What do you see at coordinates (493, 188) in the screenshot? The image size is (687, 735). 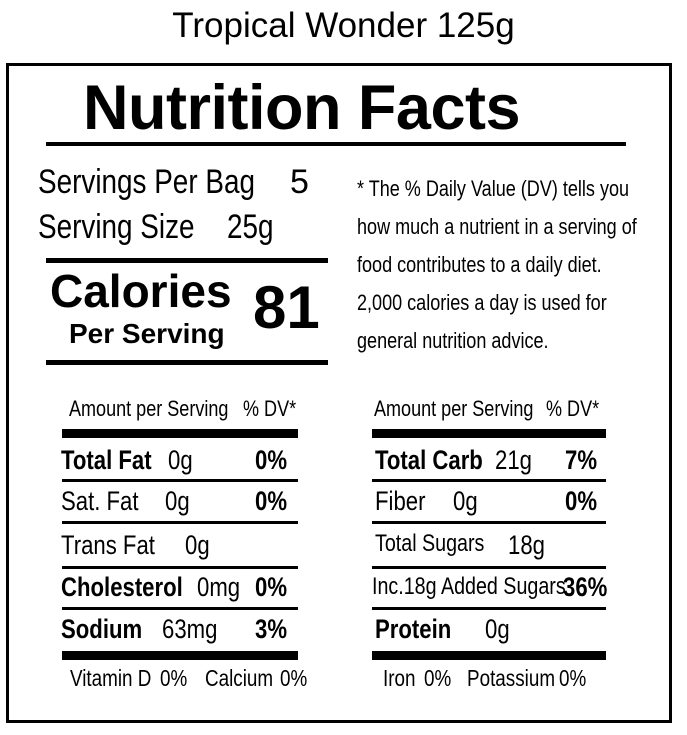 I see `dv-note-line-1: * The % Daily Value (DV) tells you` at bounding box center [493, 188].